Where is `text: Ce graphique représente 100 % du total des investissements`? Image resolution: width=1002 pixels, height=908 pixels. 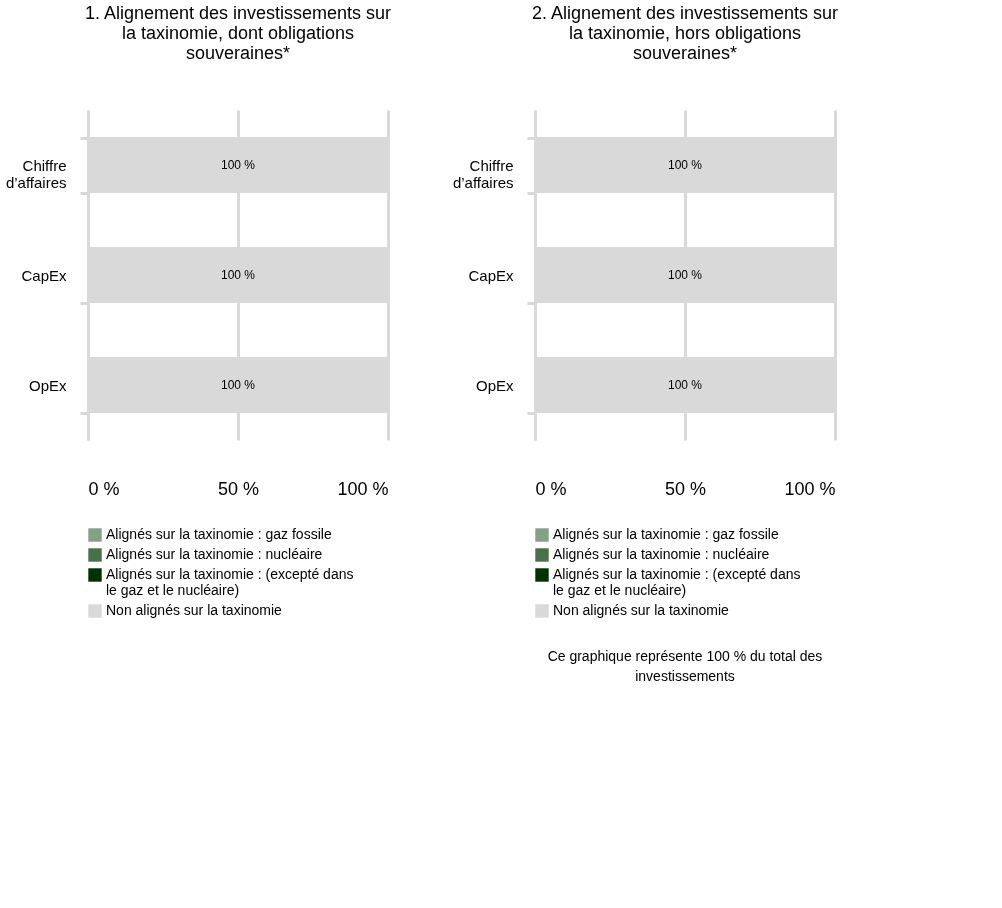
text: Ce graphique représente 100 % du total des investissements is located at coordinates (685, 666).